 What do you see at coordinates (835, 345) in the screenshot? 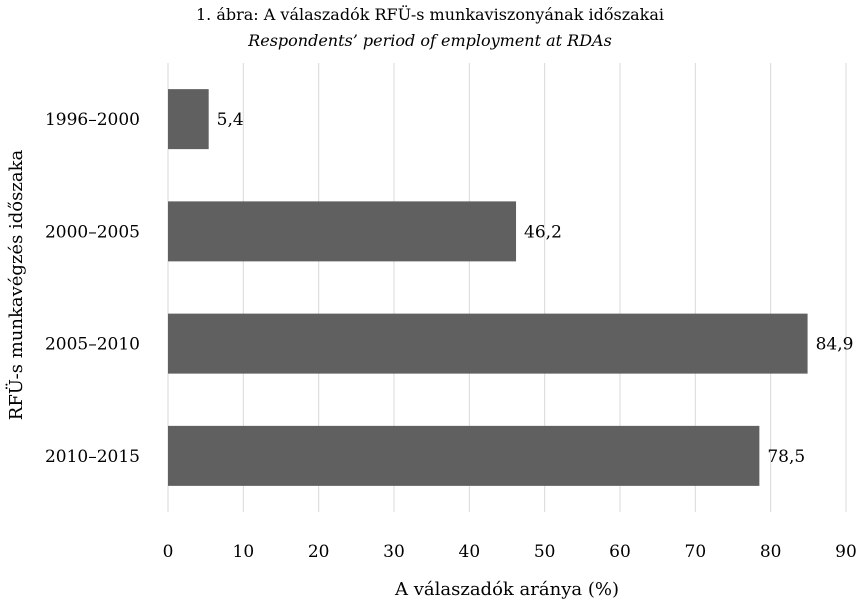
I see `value-label: 84,9` at bounding box center [835, 345].